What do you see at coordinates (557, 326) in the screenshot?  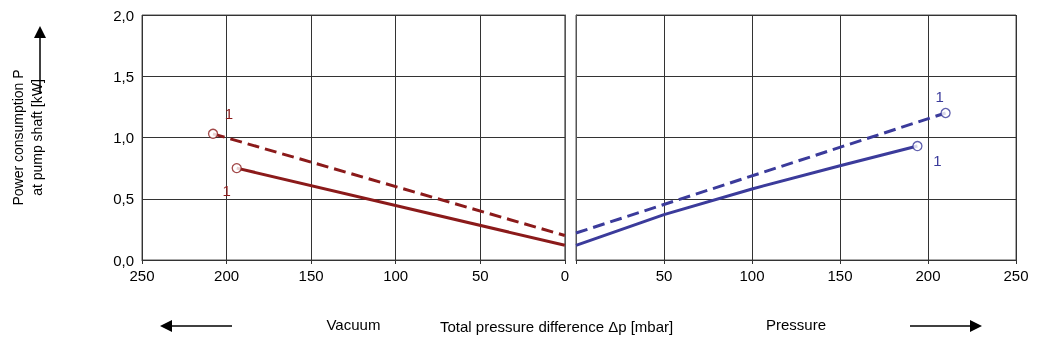 I see `text: Total pressure difference Δp [mbar]` at bounding box center [557, 326].